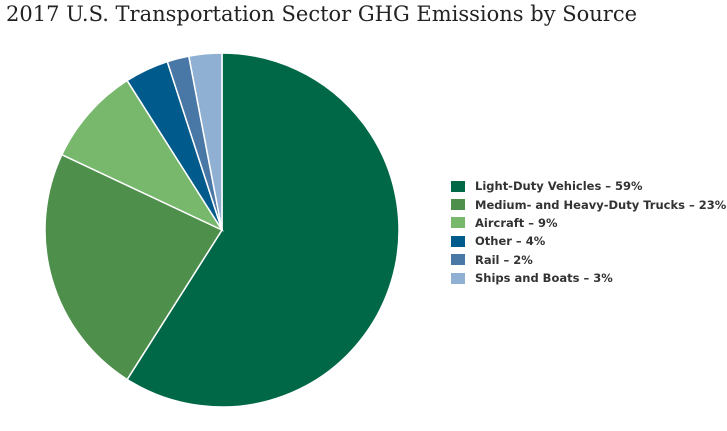 The width and height of the screenshot is (727, 431). I want to click on pie-slice-ships-and-boats, so click(205, 141).